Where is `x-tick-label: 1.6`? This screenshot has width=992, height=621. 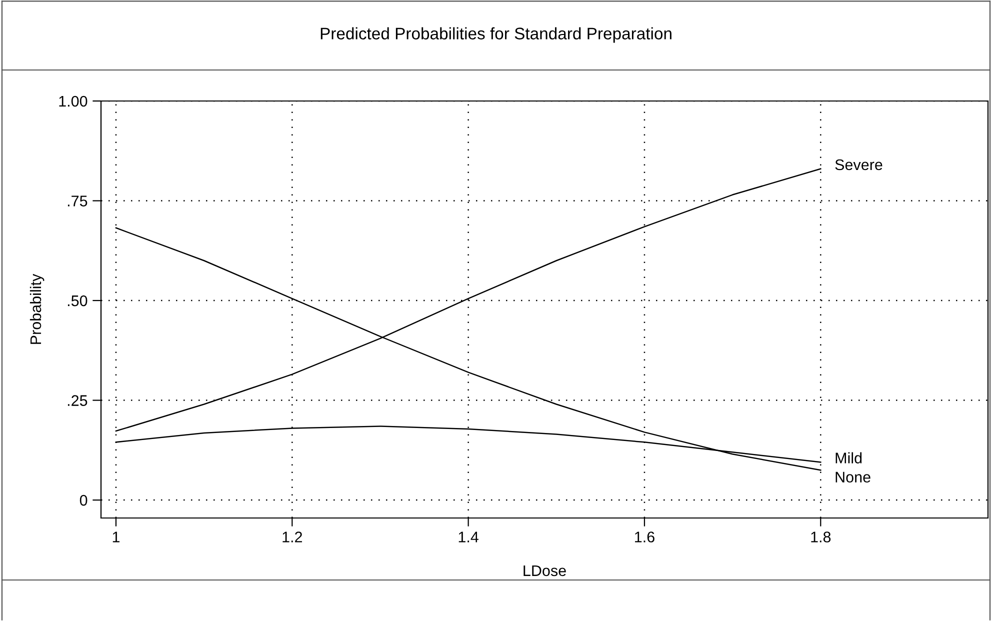
x-tick-label: 1.6 is located at coordinates (644, 537).